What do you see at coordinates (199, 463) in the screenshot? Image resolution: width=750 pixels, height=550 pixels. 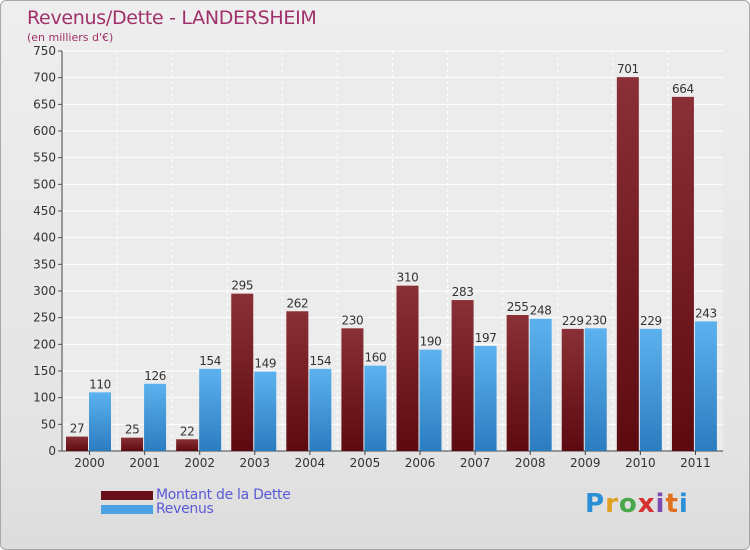 I see `x-tick-label-2002: 2002` at bounding box center [199, 463].